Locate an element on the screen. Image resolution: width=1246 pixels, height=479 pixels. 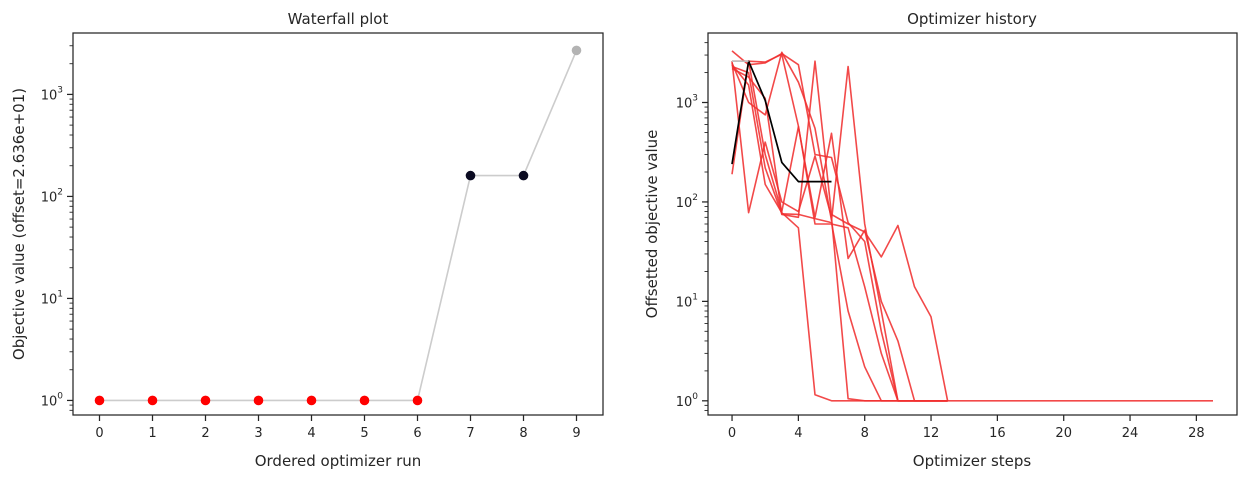
waterfall-xtick-label: 1 is located at coordinates (152, 433).